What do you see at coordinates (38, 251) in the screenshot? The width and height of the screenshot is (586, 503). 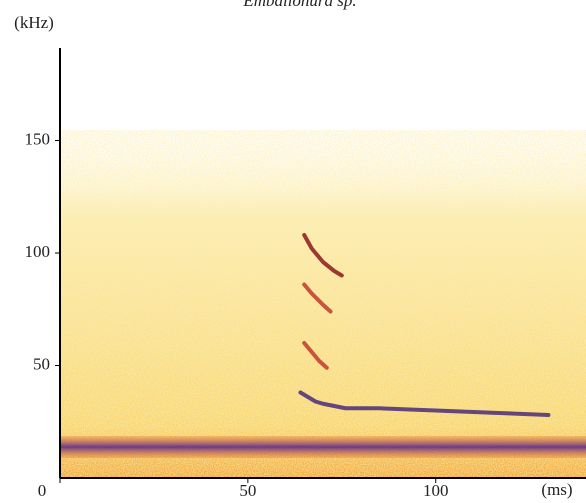 I see `y-tick-label: 100` at bounding box center [38, 251].